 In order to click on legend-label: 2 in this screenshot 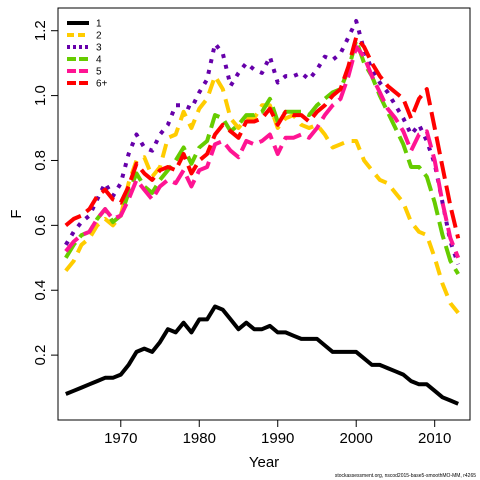, I will do `click(99, 36)`.